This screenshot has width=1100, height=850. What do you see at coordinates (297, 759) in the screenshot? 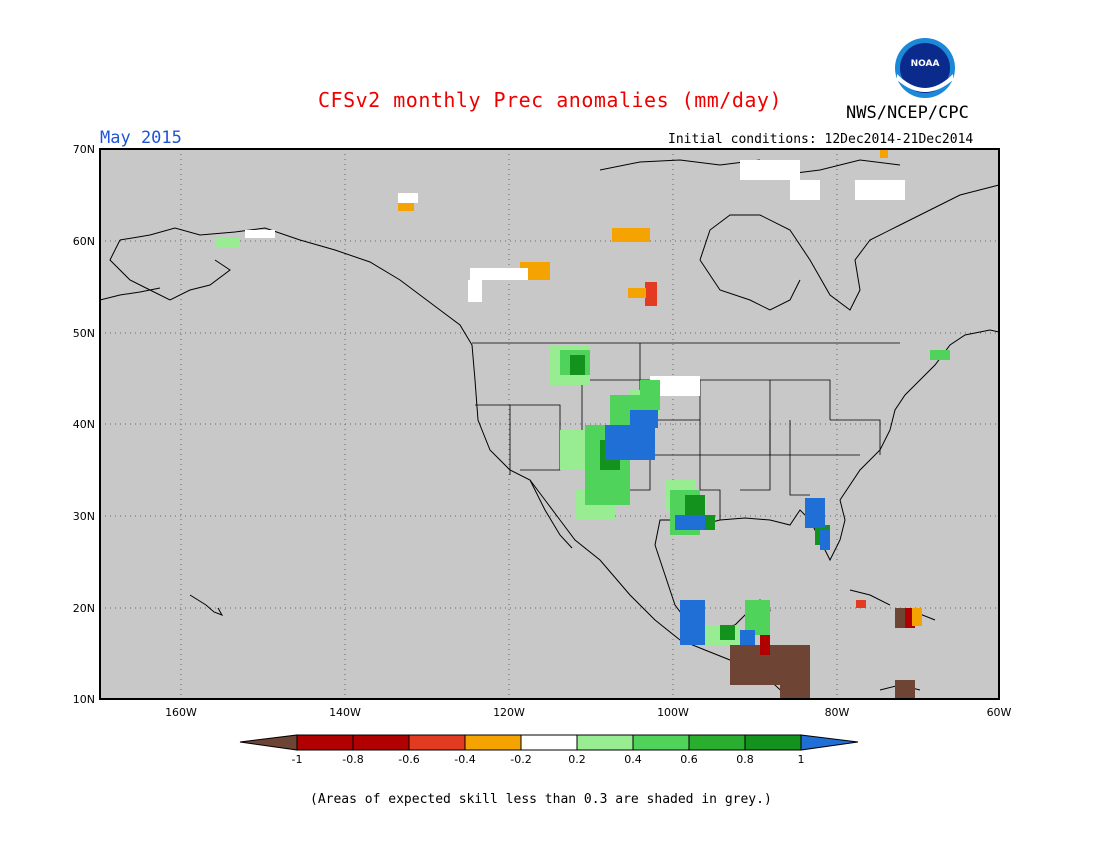
I see `cb-label-1: -1` at bounding box center [297, 759].